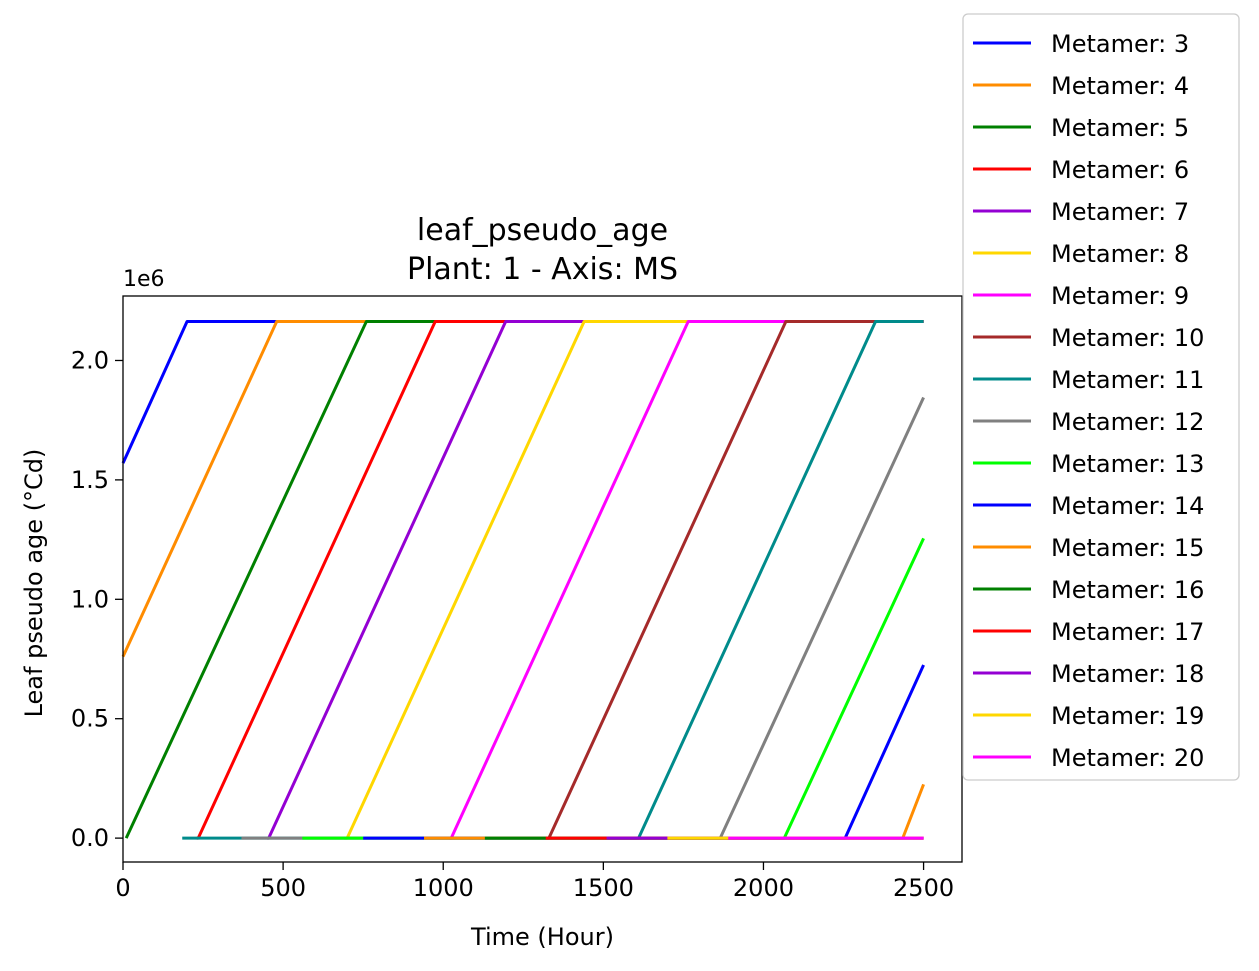 The height and width of the screenshot is (971, 1259). What do you see at coordinates (443, 888) in the screenshot?
I see `x-tick-label: 1000` at bounding box center [443, 888].